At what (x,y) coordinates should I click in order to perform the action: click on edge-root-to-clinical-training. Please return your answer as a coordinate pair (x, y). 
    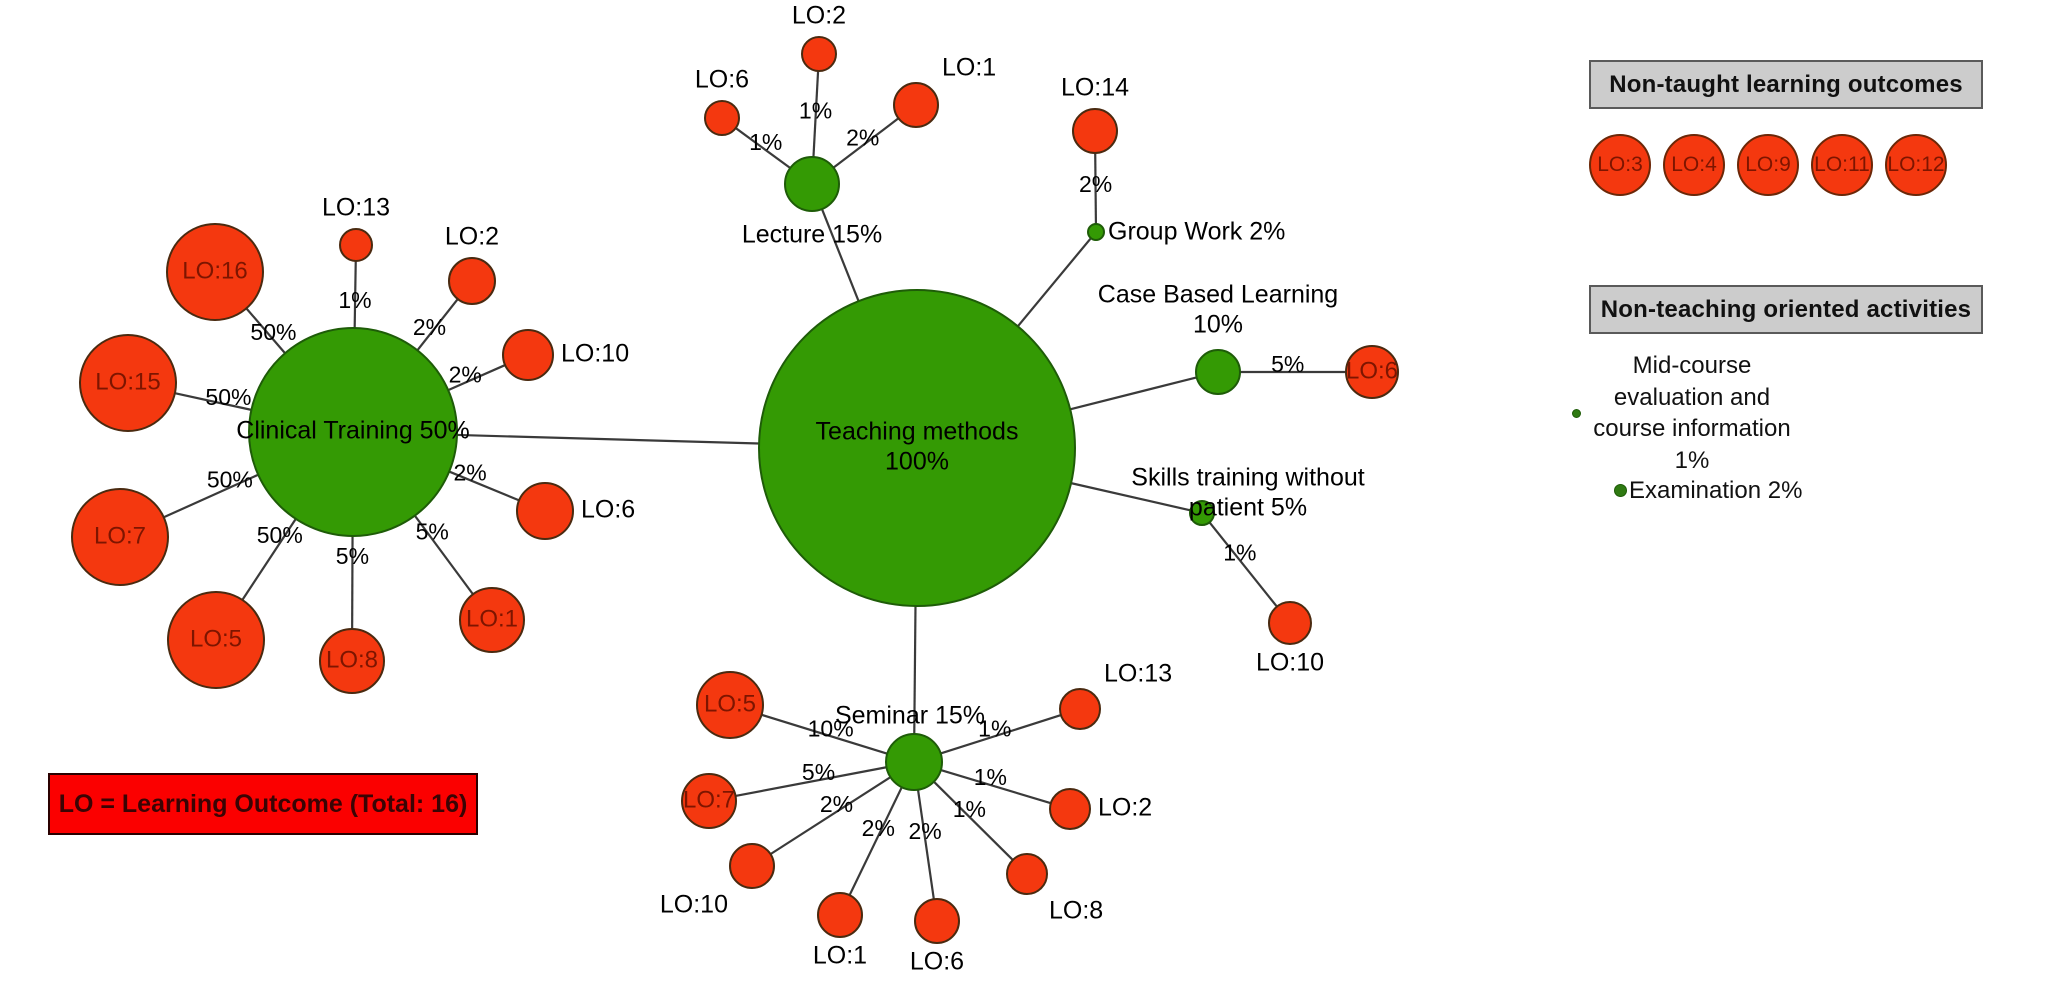
    Looking at the image, I should click on (608, 439).